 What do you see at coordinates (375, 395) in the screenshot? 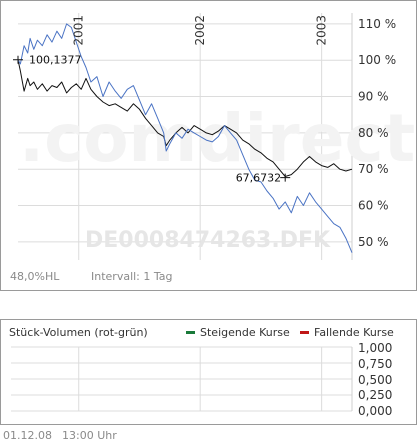
I see `volume-tick-0250: 0,250` at bounding box center [375, 395].